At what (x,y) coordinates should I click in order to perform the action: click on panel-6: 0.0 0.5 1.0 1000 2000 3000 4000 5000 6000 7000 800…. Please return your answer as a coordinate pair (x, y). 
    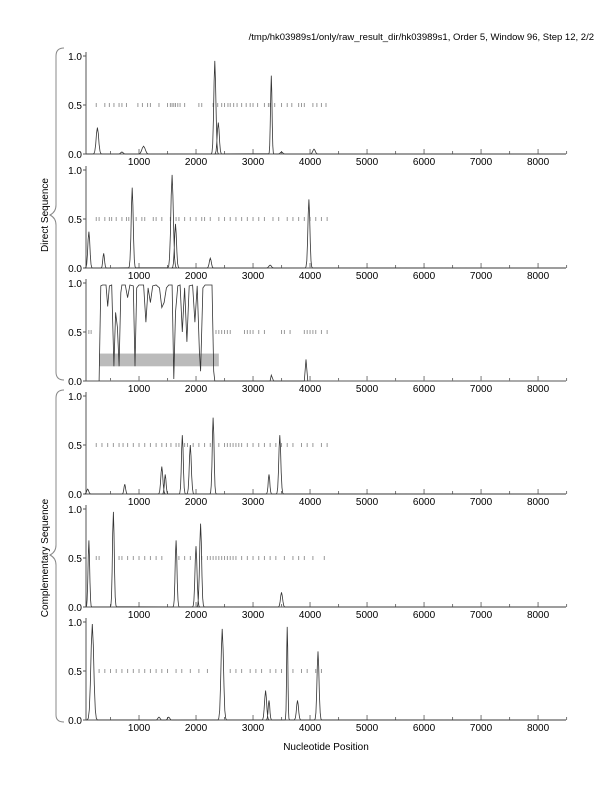
    Looking at the image, I should click on (318, 676).